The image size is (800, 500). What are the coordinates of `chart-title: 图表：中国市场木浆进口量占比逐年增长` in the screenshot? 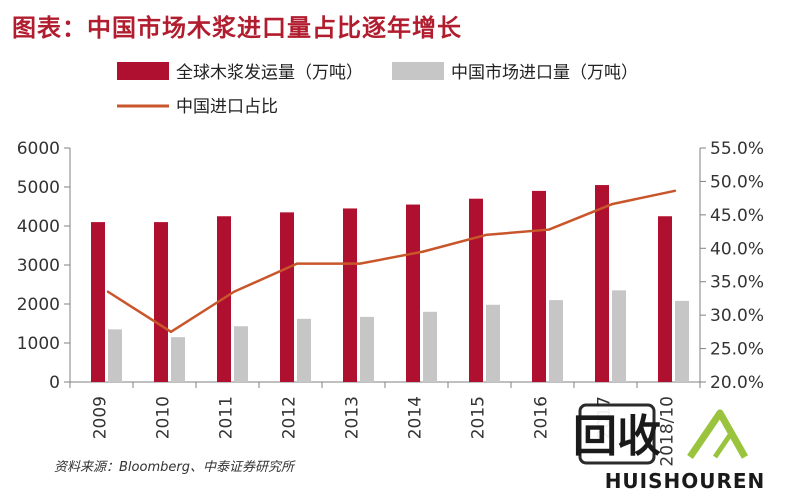 It's located at (237, 27).